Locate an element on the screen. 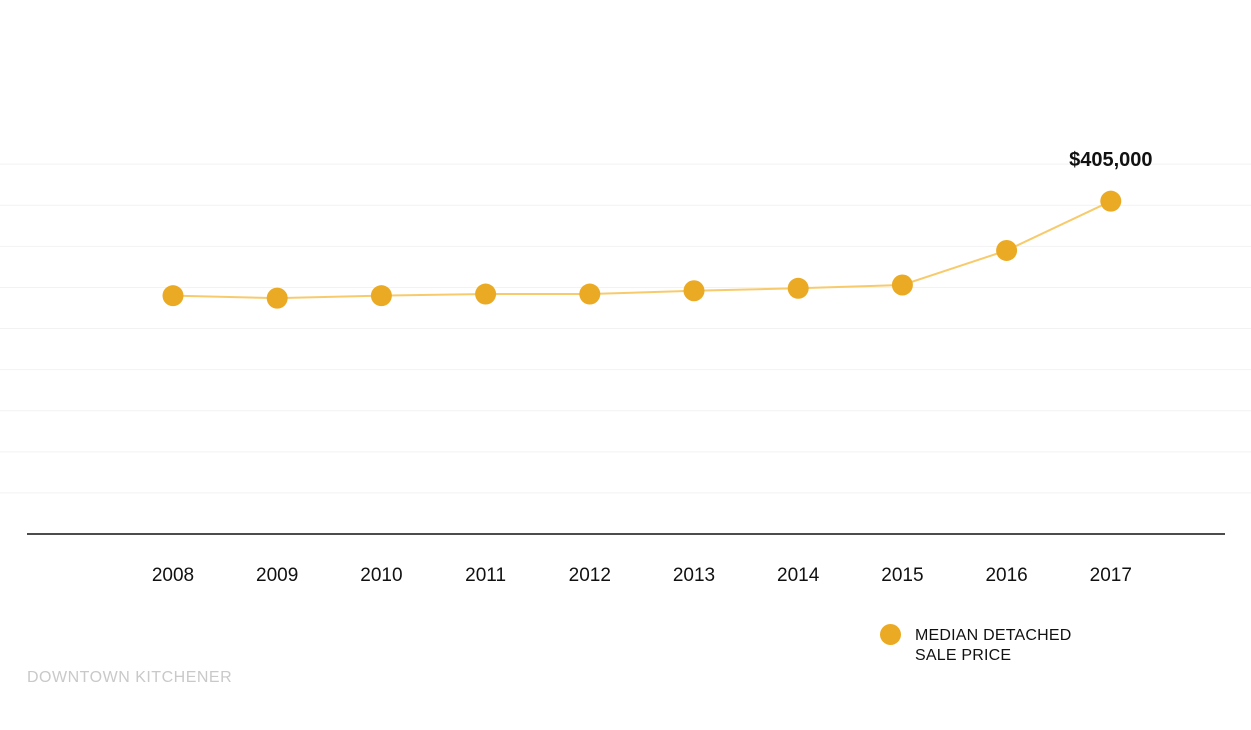 Image resolution: width=1251 pixels, height=730 pixels. data-point-2008 is located at coordinates (173, 296).